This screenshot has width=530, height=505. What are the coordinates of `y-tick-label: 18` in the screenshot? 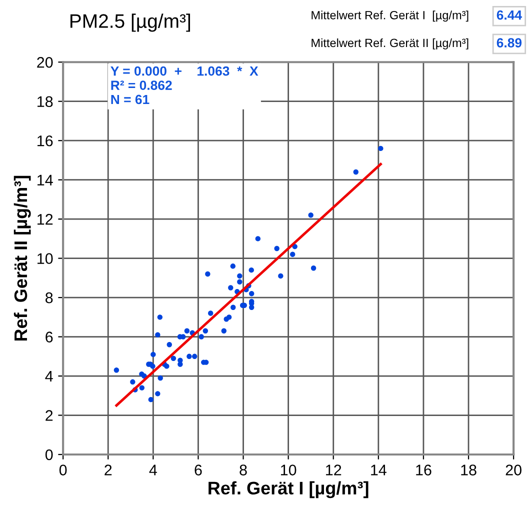 It's located at (45, 102).